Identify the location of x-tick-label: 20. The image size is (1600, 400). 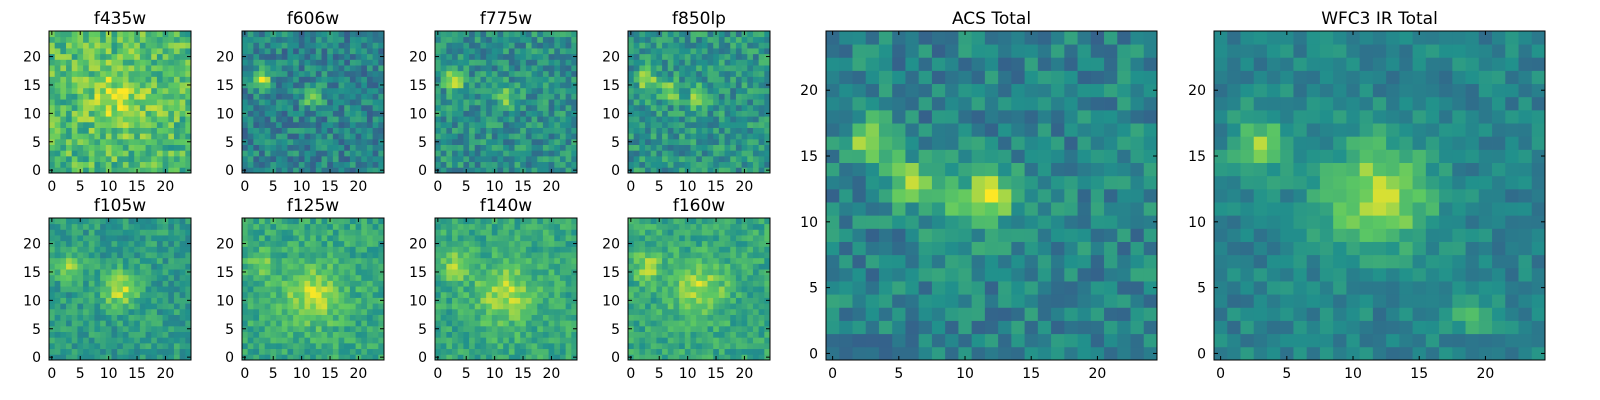
(552, 187).